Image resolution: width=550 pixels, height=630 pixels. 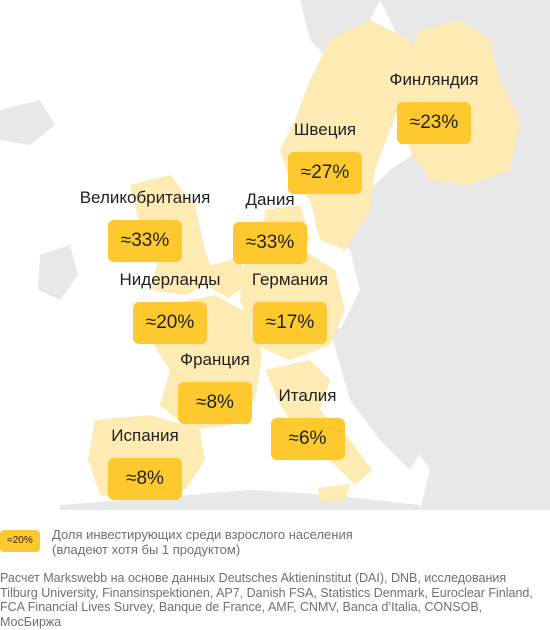 What do you see at coordinates (146, 549) in the screenshot?
I see `legend-line-2: (владеют хотя бы 1 продуктом)` at bounding box center [146, 549].